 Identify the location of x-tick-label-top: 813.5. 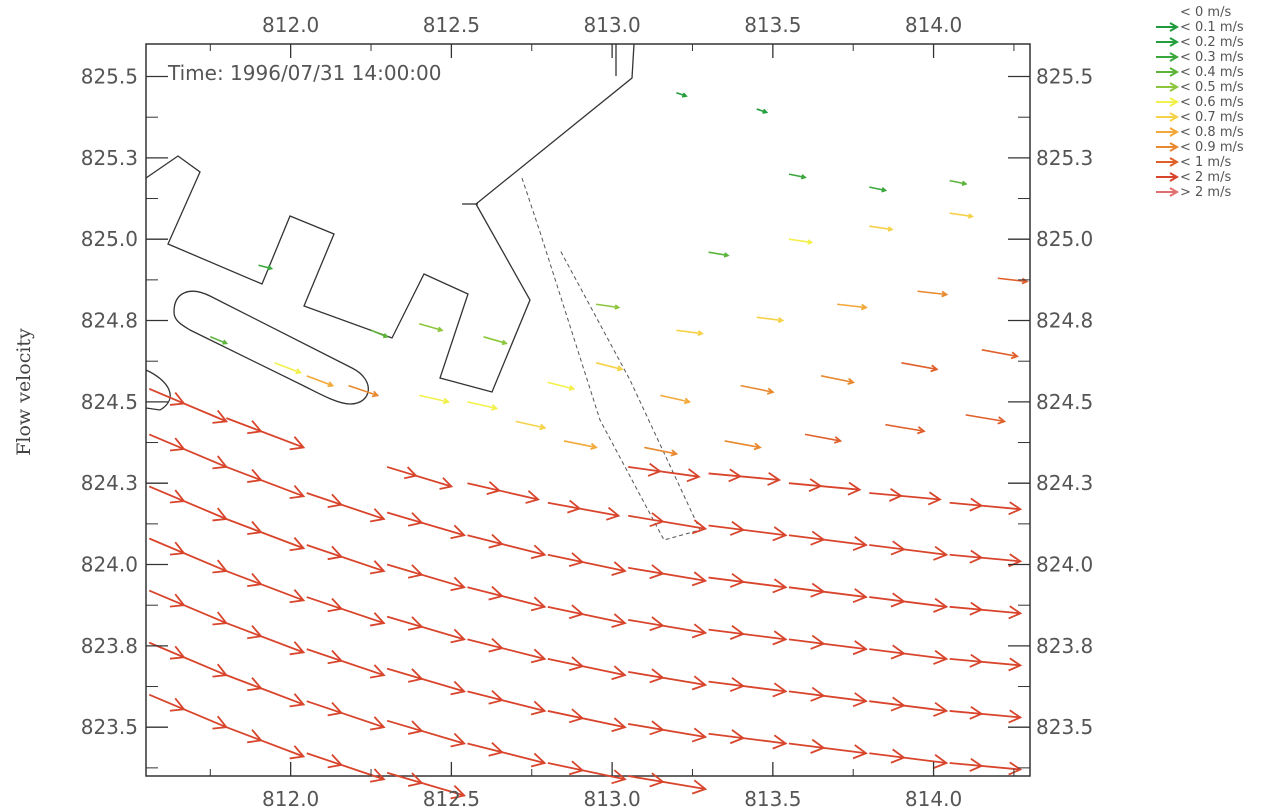
(772, 25).